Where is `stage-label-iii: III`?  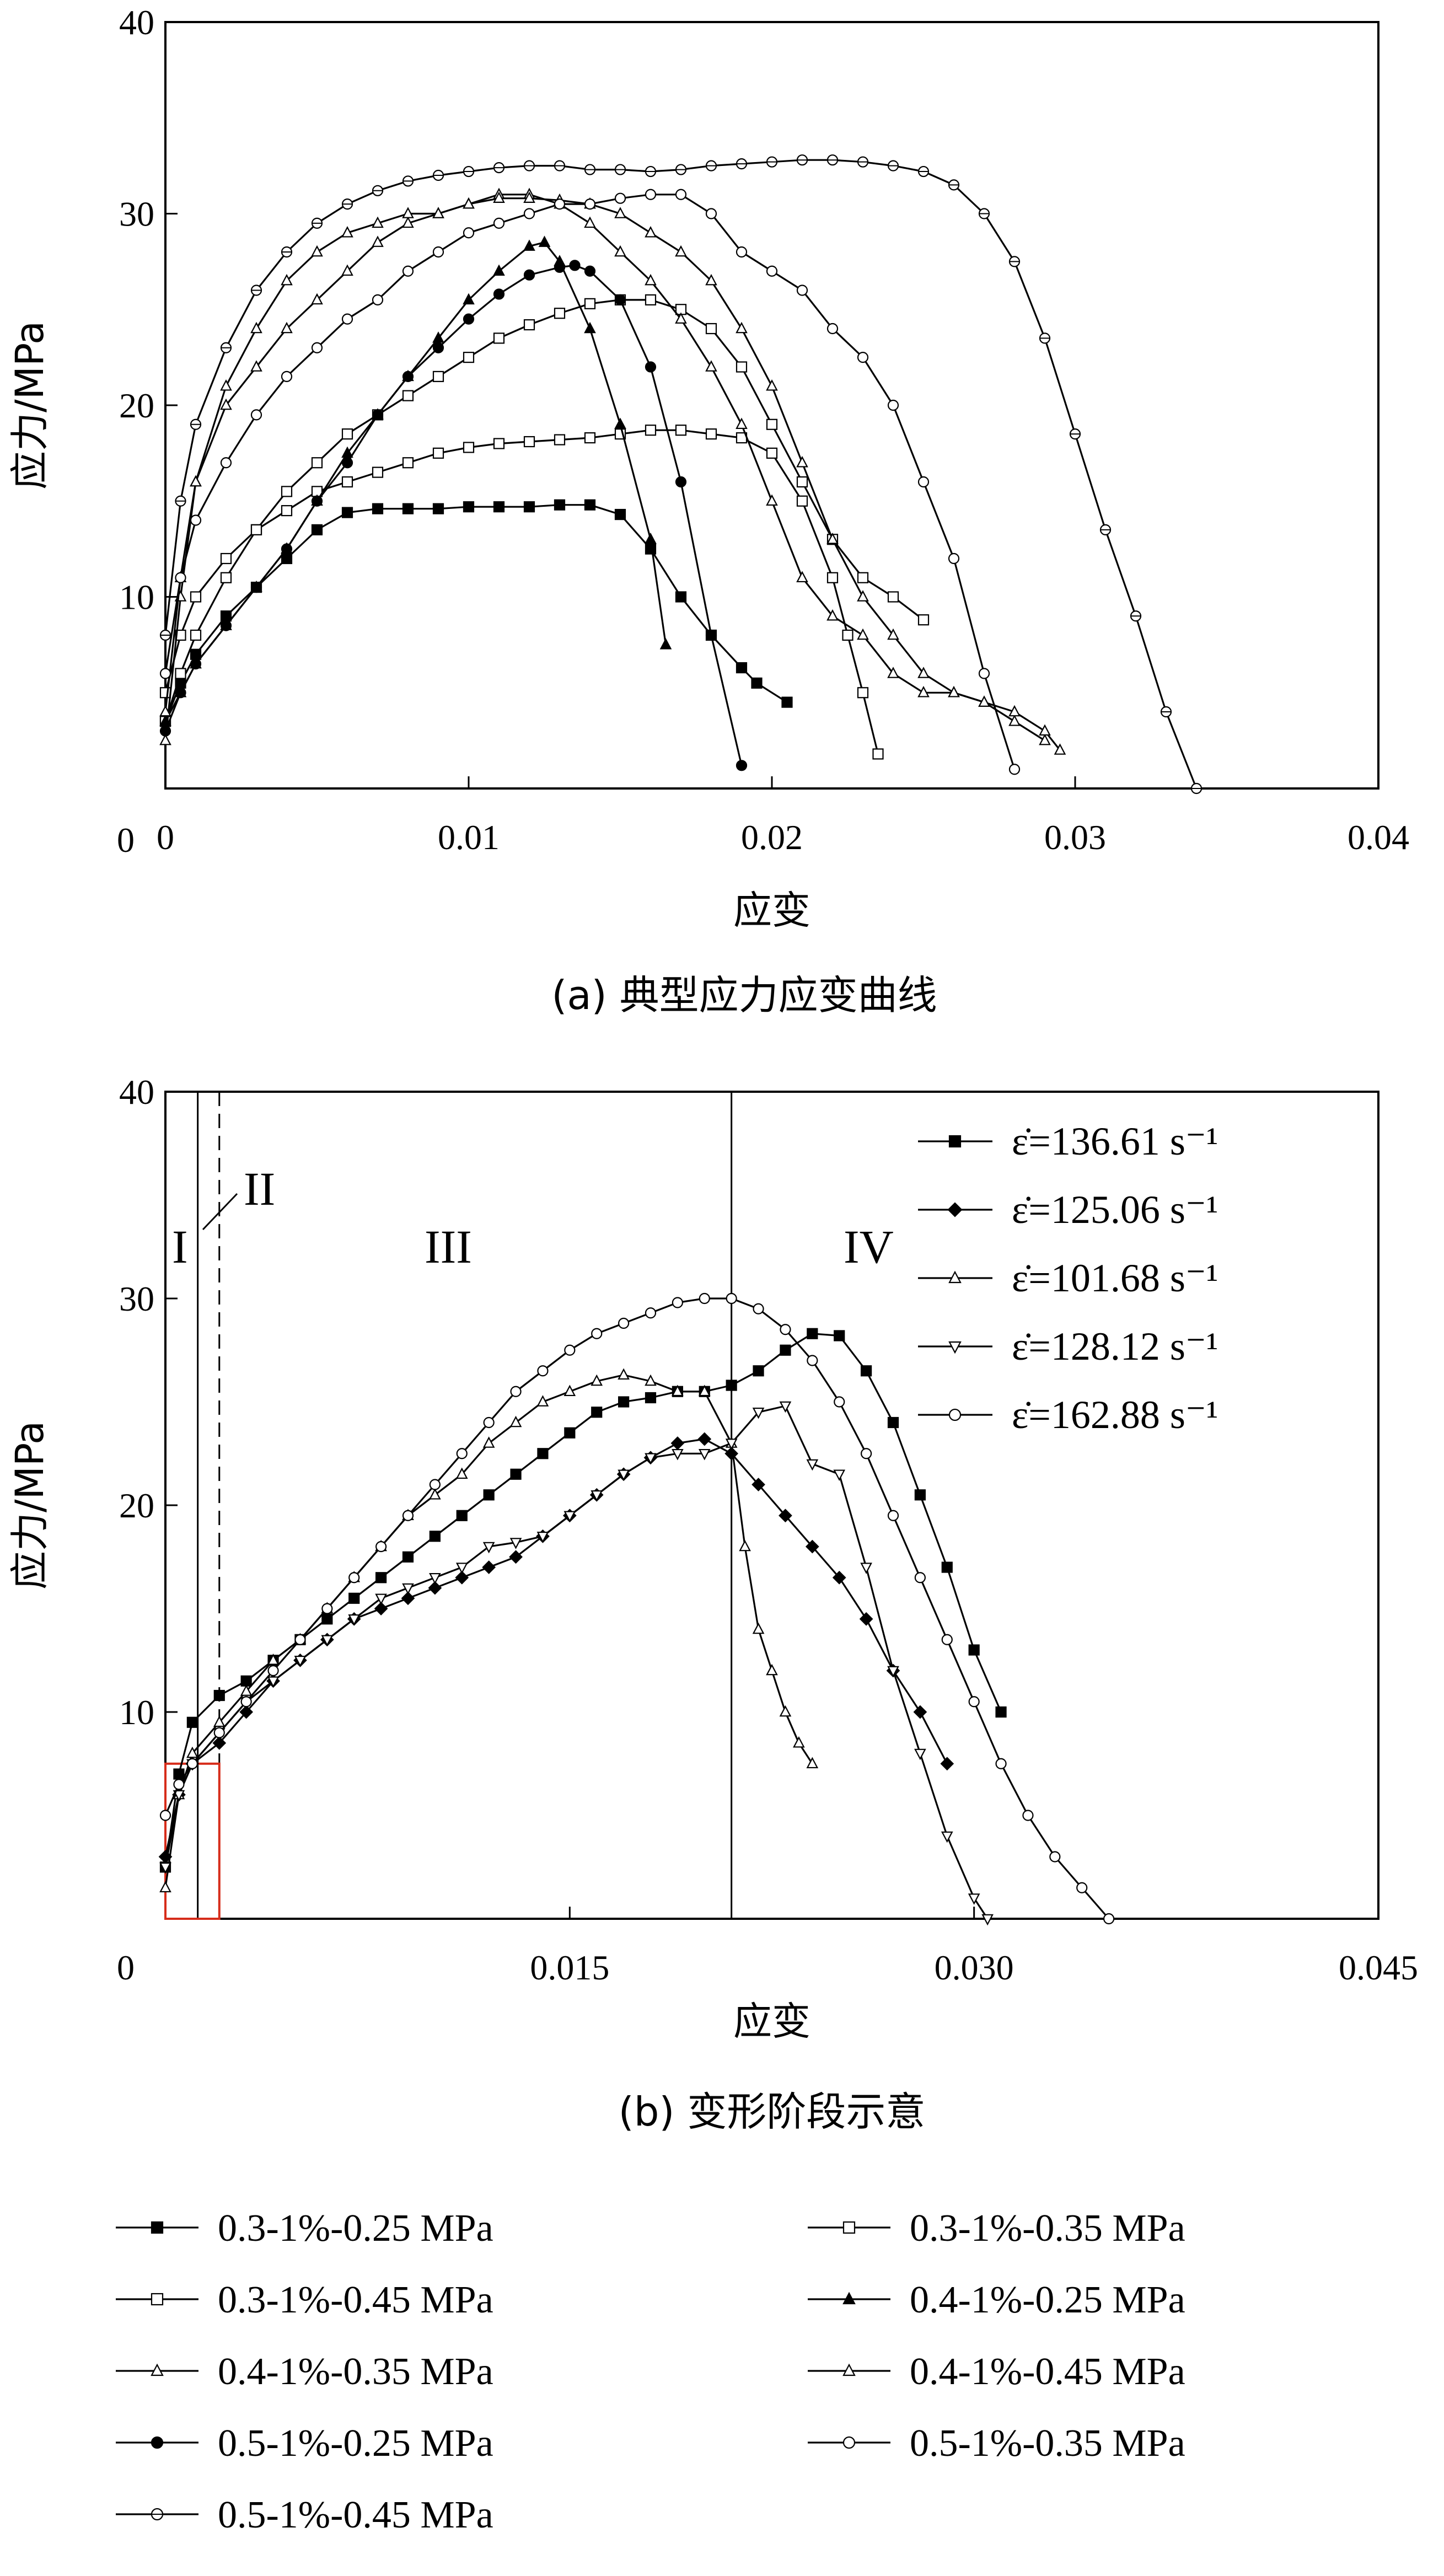 stage-label-iii: III is located at coordinates (448, 1246).